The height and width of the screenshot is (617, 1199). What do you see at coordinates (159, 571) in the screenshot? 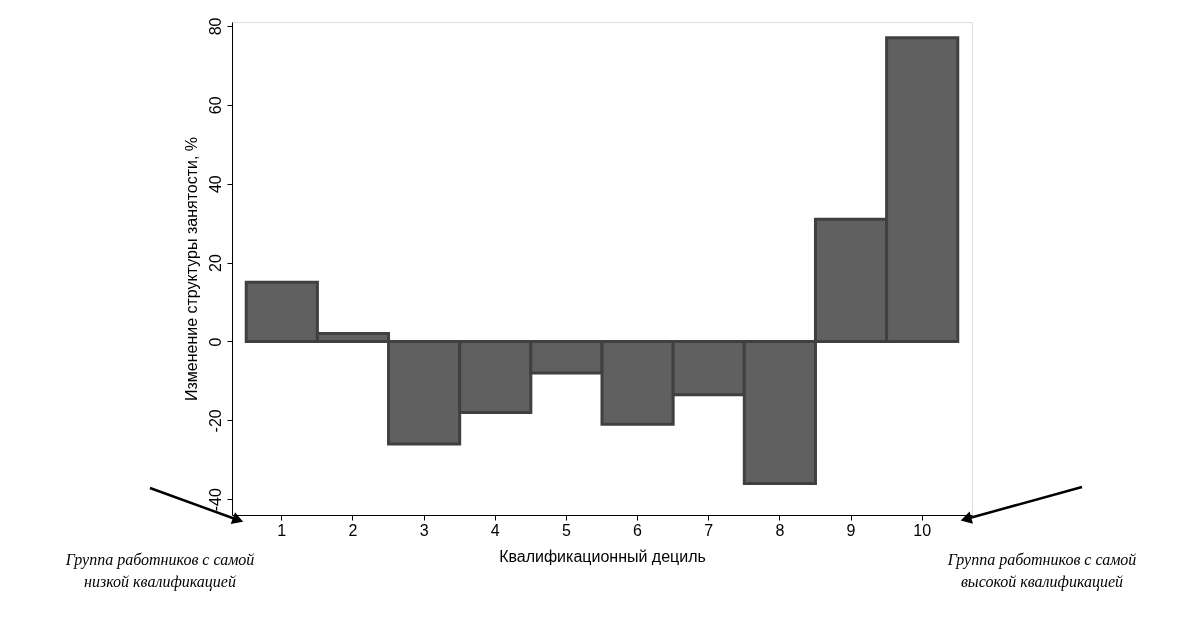
I see `text: Группа работников с самой низкой квалификацией` at bounding box center [159, 571].